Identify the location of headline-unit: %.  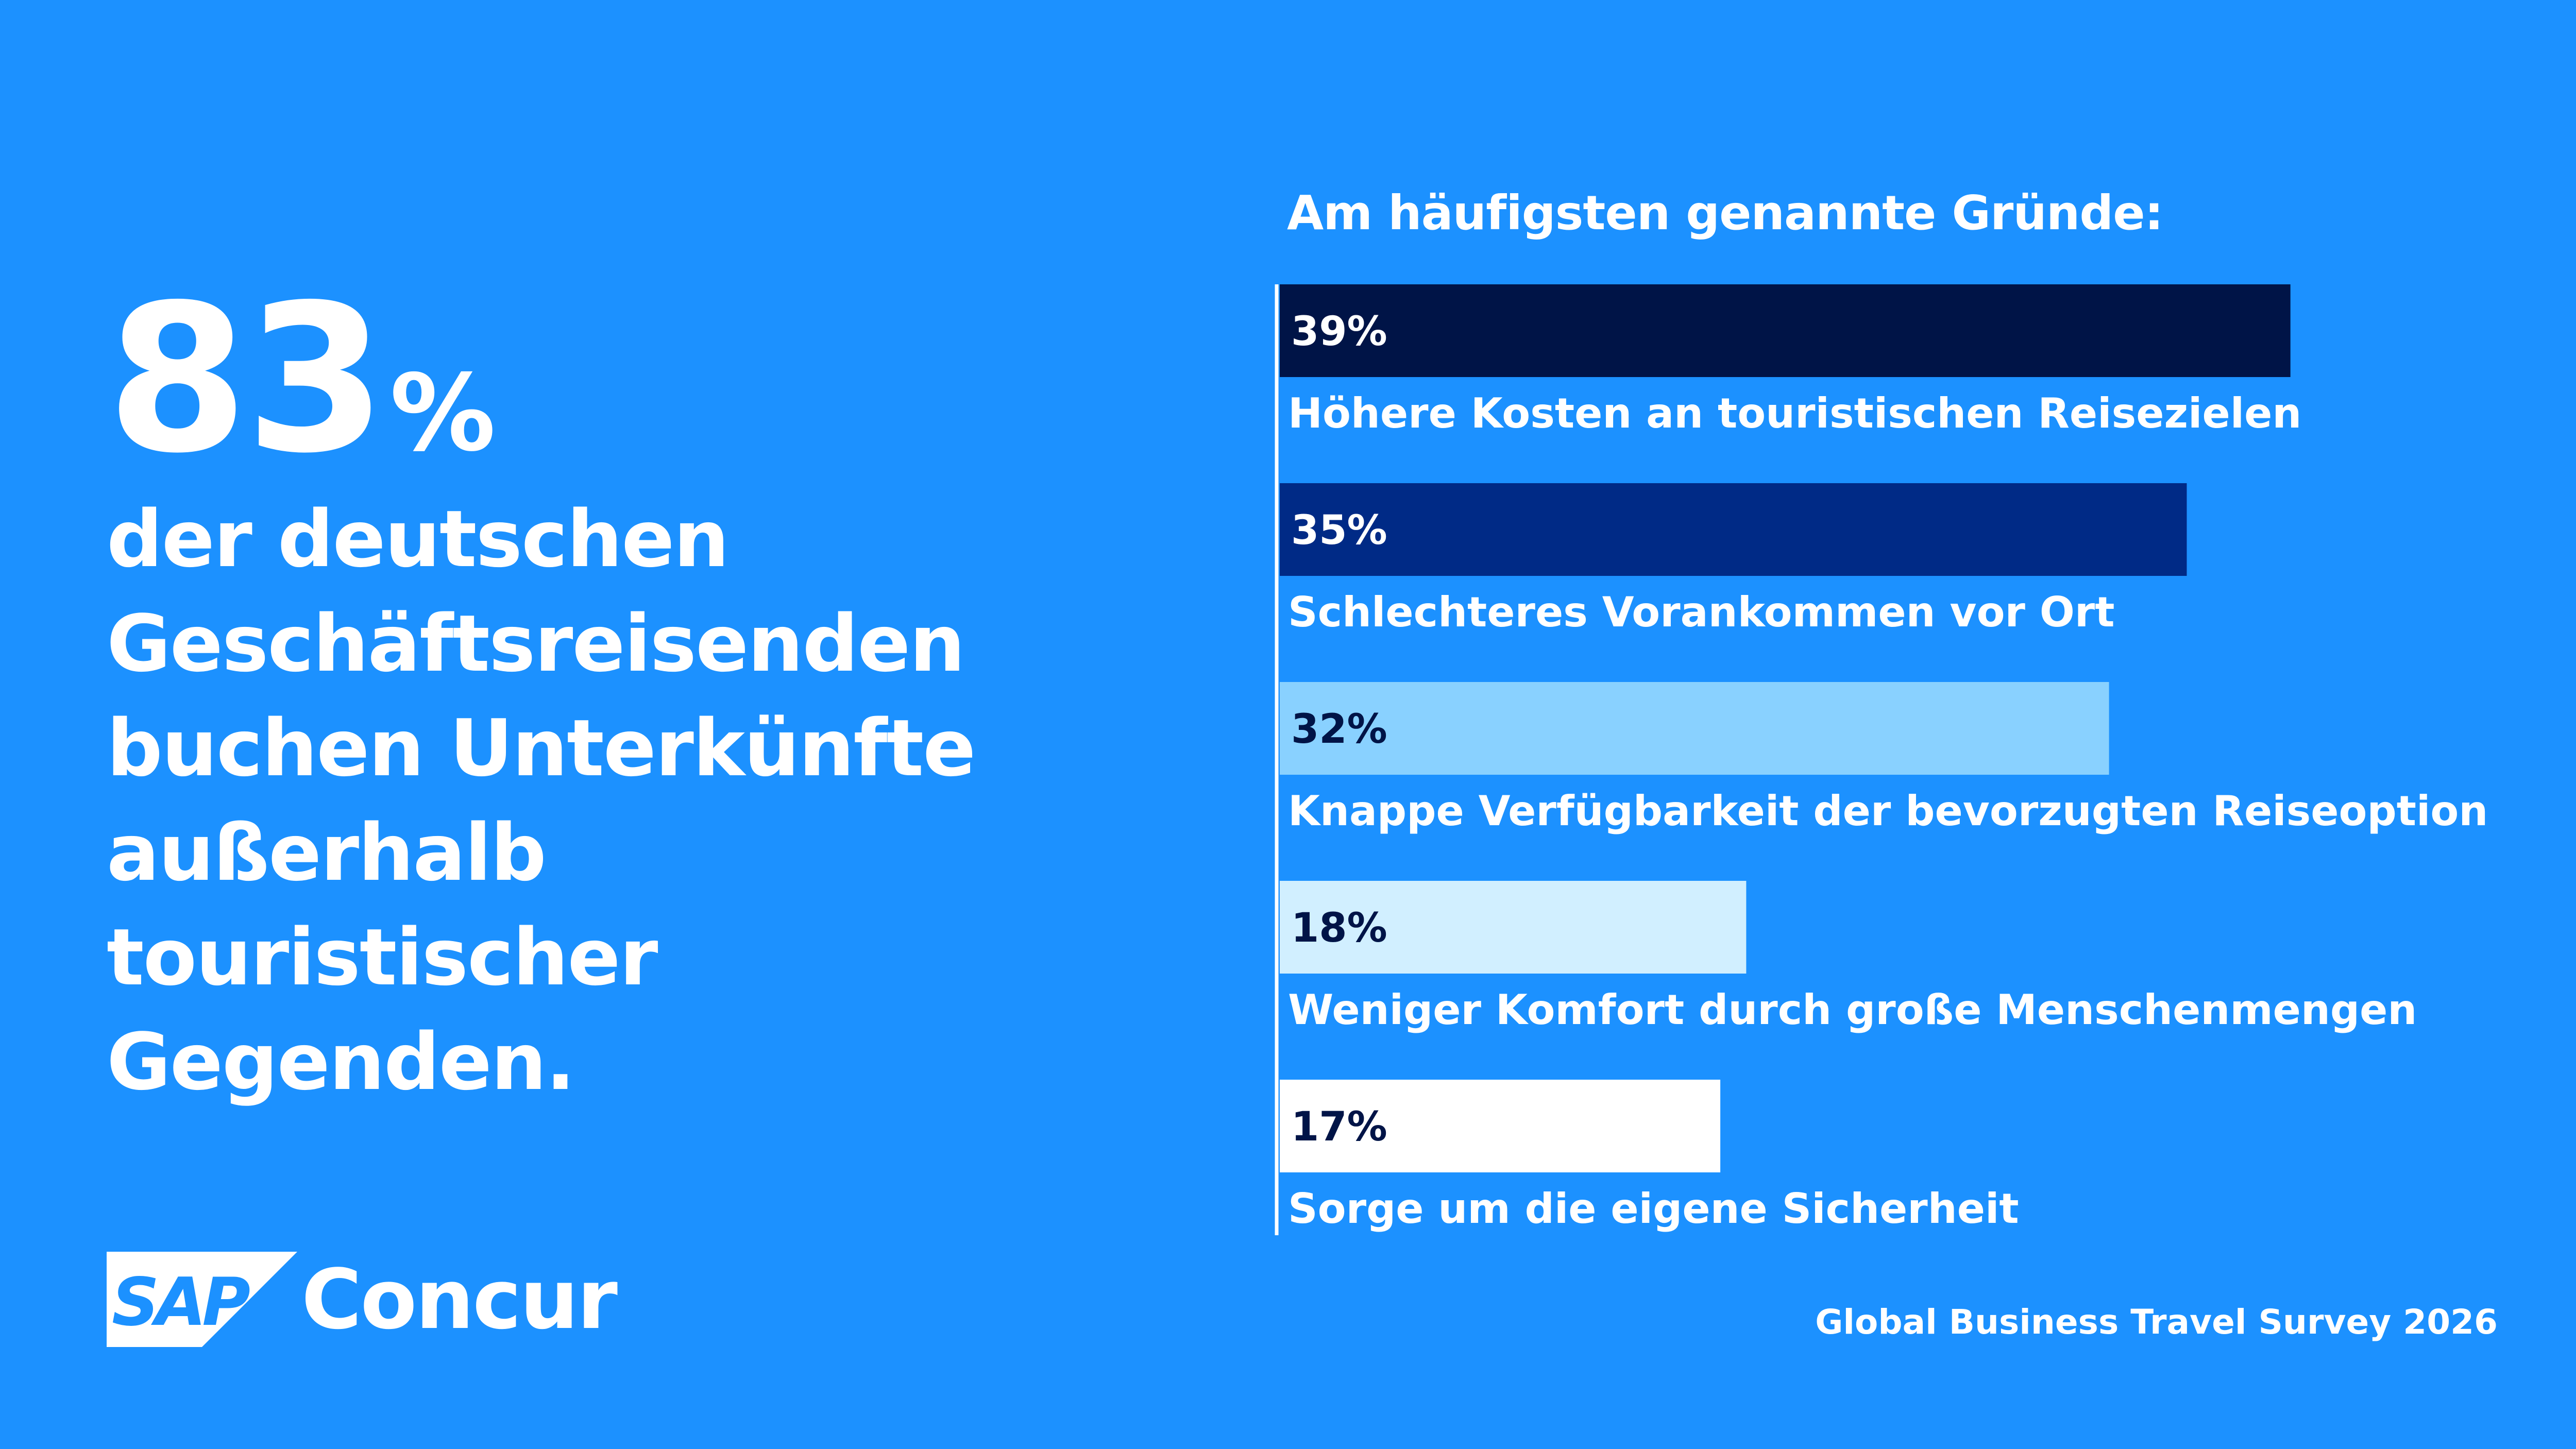
(442, 414).